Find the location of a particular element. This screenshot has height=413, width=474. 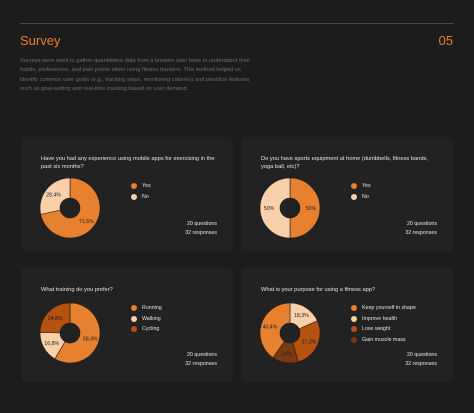

legend-item-gain-muscle-mass: Gain muscle mass is located at coordinates (383, 340).